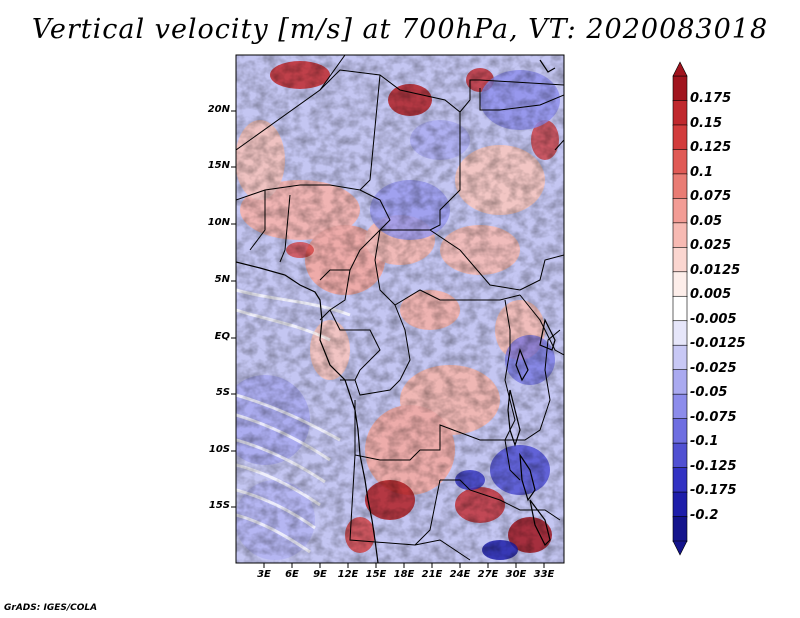  I want to click on lat-ticks, so click(233, 309).